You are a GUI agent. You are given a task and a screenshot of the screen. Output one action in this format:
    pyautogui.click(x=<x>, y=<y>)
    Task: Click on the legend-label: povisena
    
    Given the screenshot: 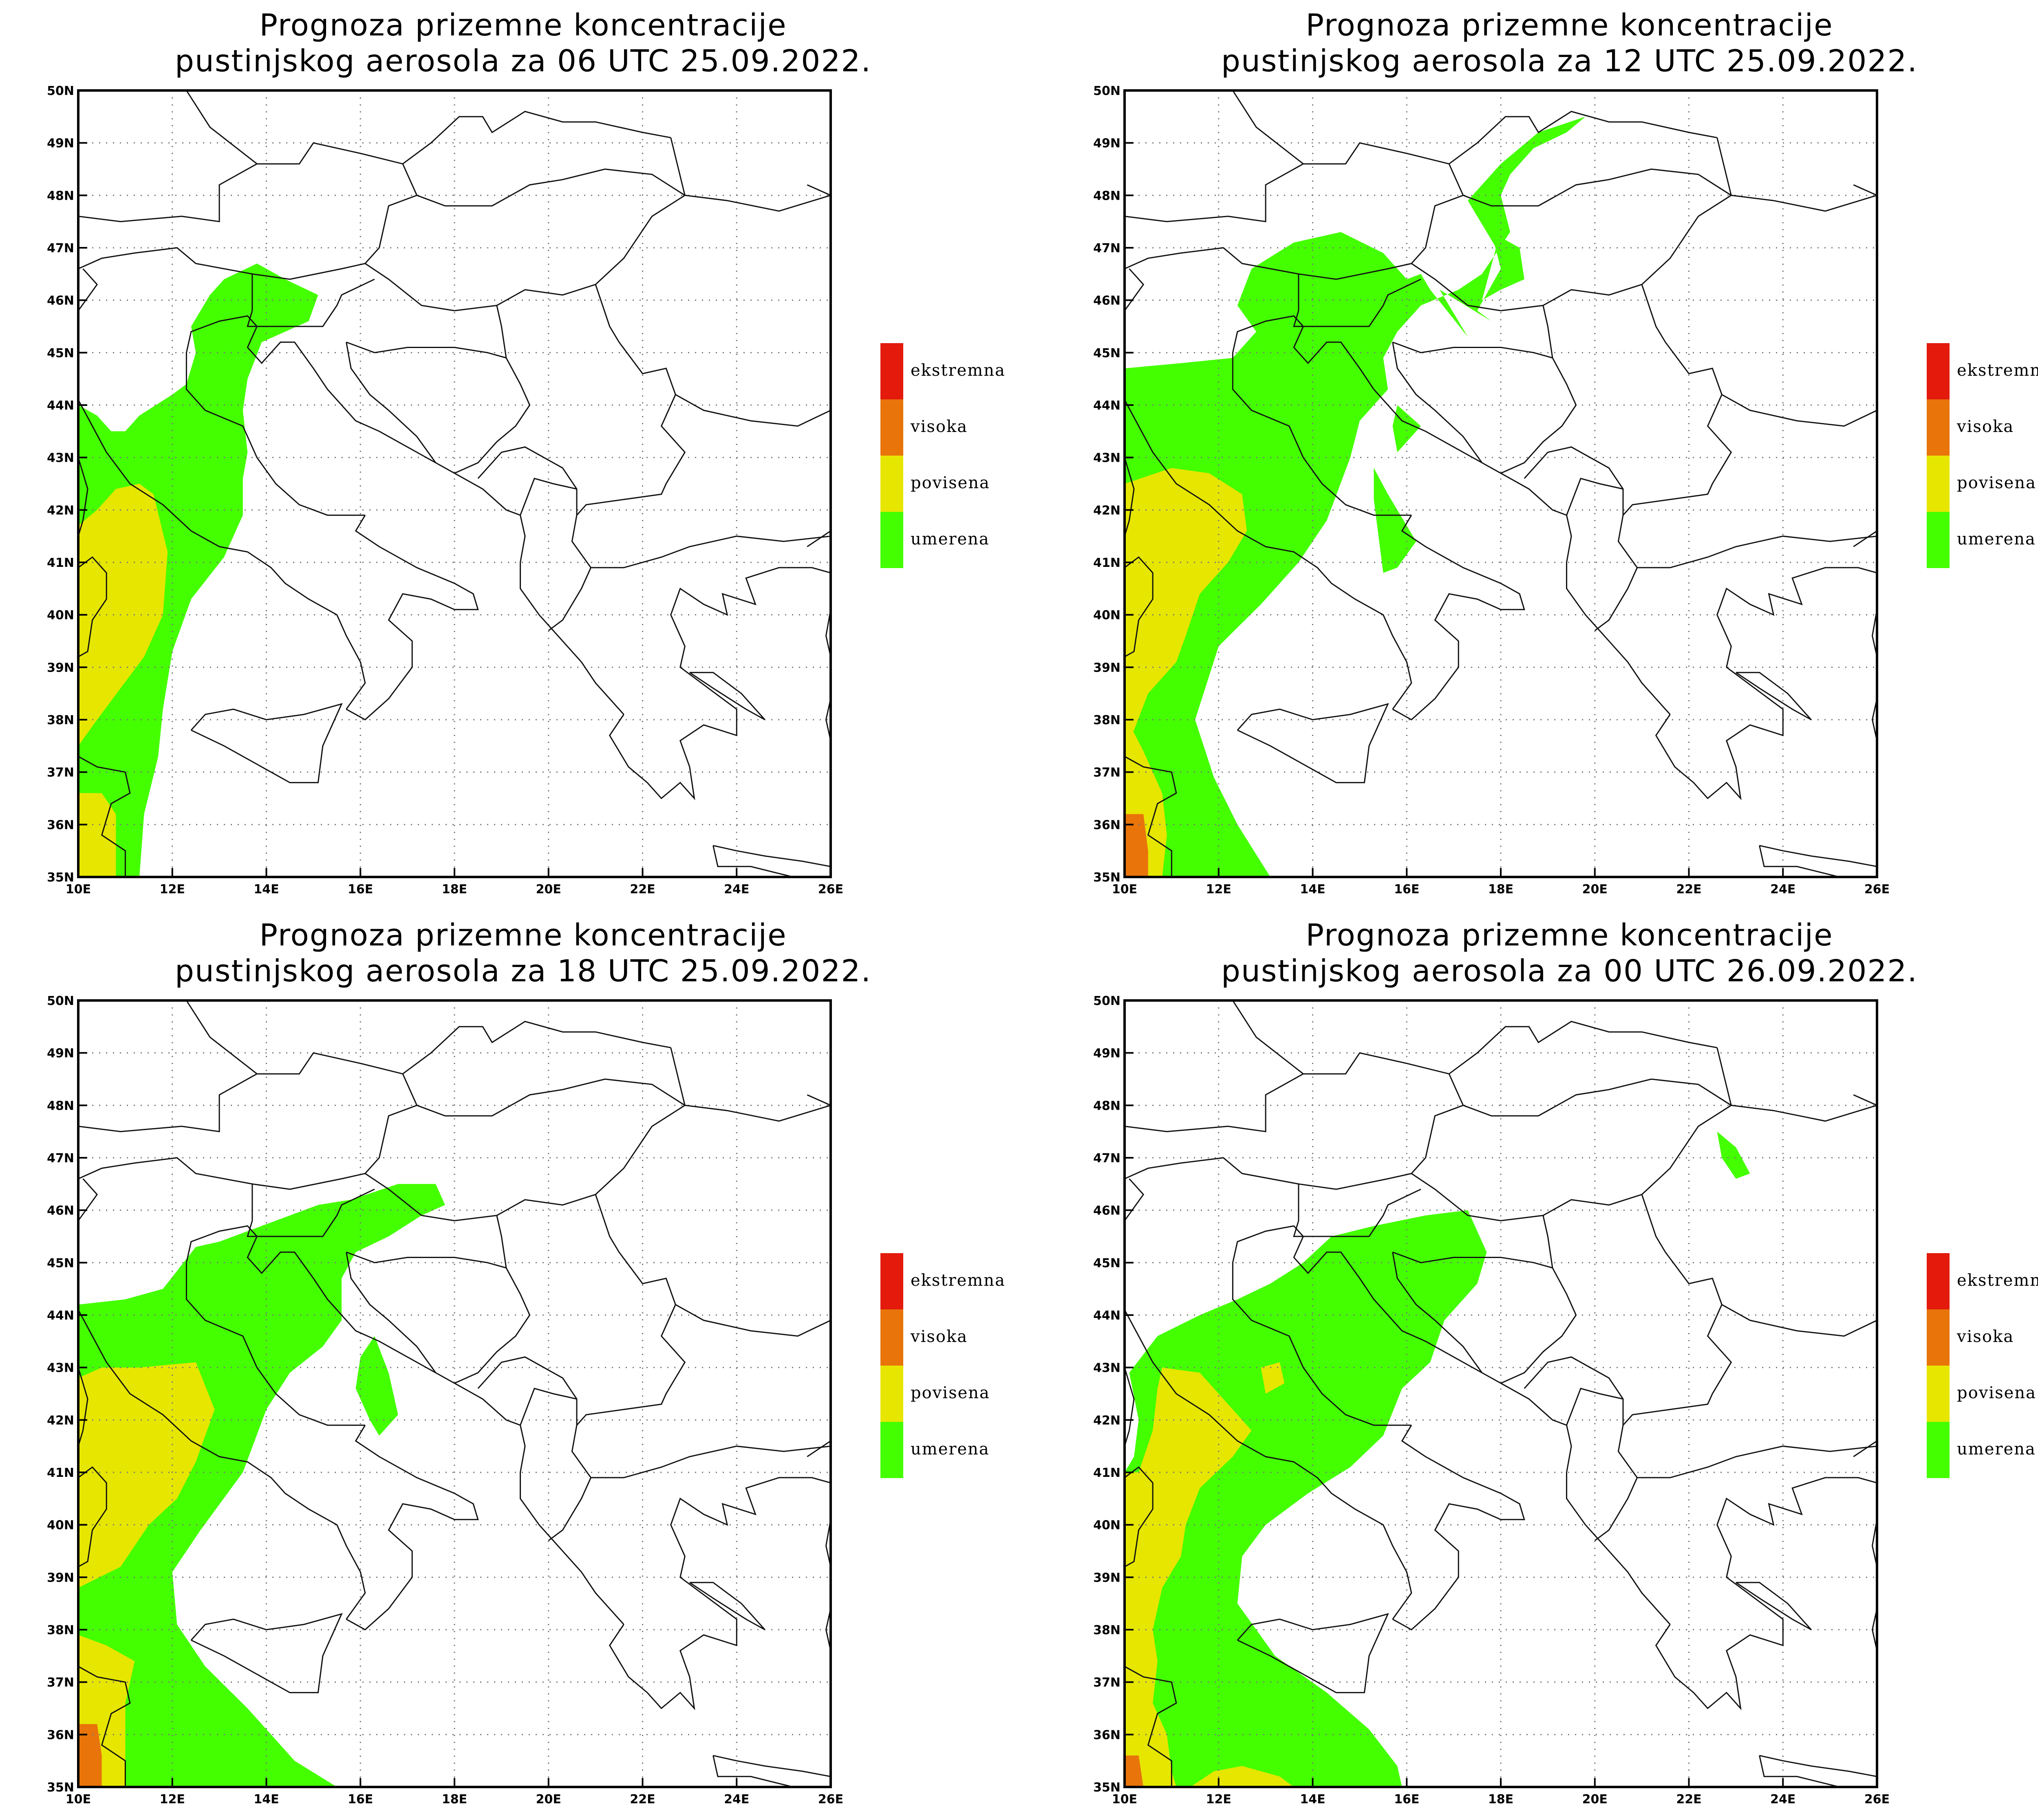 What is the action you would take?
    pyautogui.click(x=1997, y=483)
    